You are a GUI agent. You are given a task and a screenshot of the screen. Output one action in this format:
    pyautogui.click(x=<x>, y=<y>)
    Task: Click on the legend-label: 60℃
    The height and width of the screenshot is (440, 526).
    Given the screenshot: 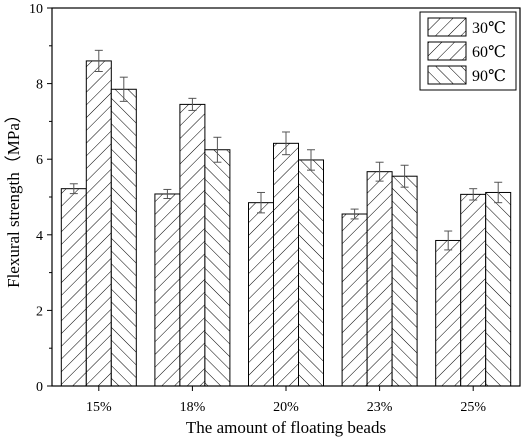 What is the action you would take?
    pyautogui.click(x=489, y=52)
    